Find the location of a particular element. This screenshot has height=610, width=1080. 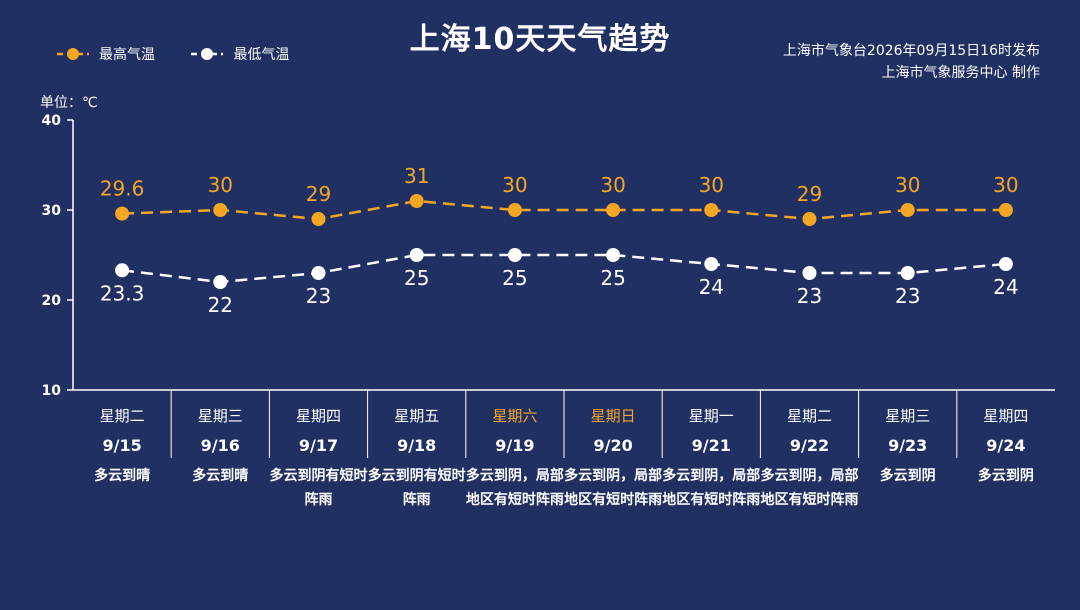

date-label: 9/19 is located at coordinates (514, 445).